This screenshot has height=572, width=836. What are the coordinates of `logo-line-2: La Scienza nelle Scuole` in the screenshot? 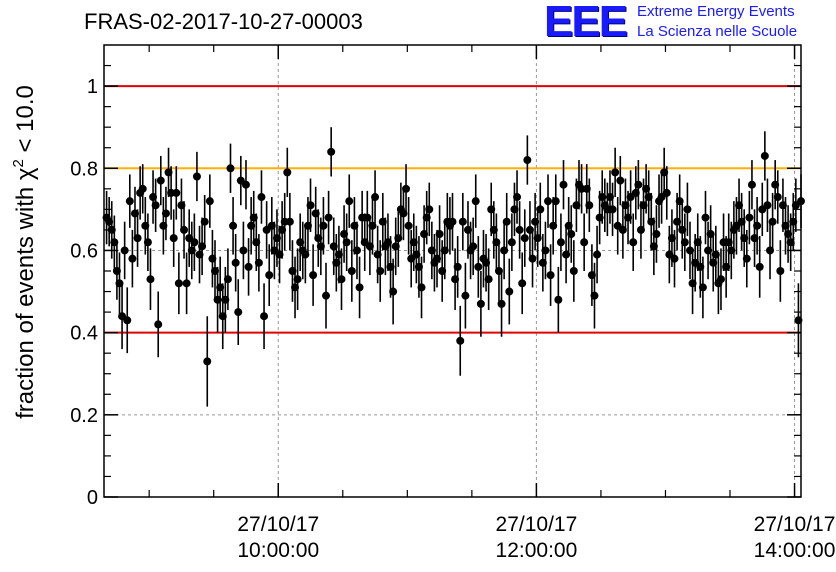 It's located at (717, 31).